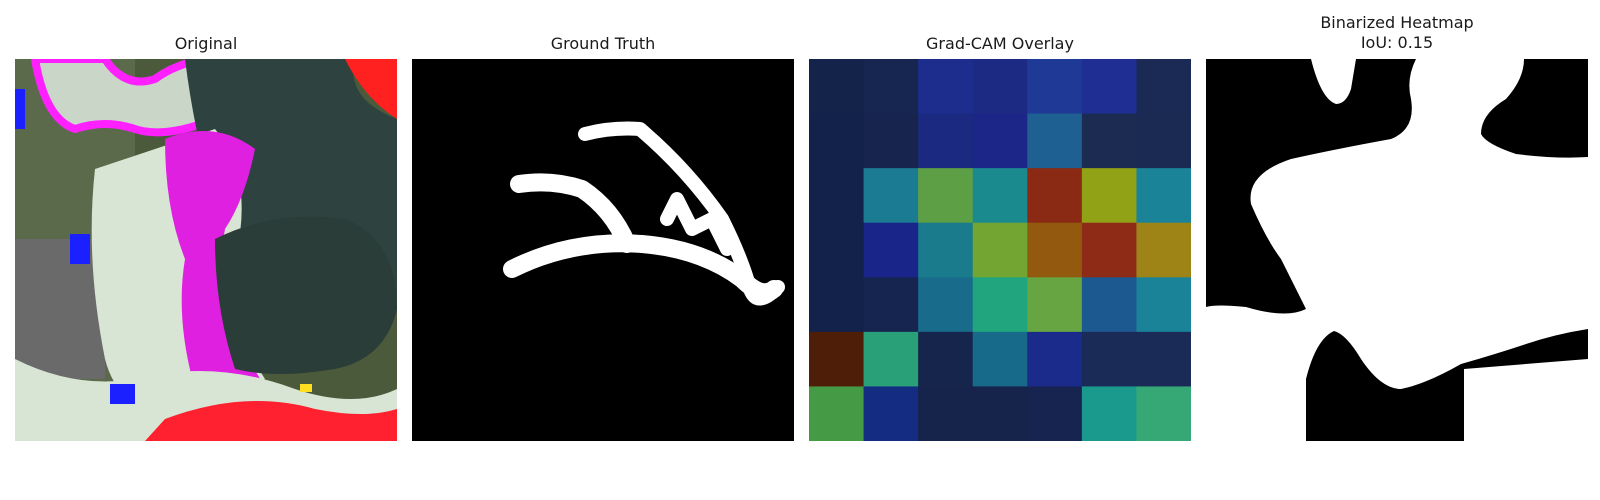  I want to click on gradcam-cell-r4-c1, so click(891, 305).